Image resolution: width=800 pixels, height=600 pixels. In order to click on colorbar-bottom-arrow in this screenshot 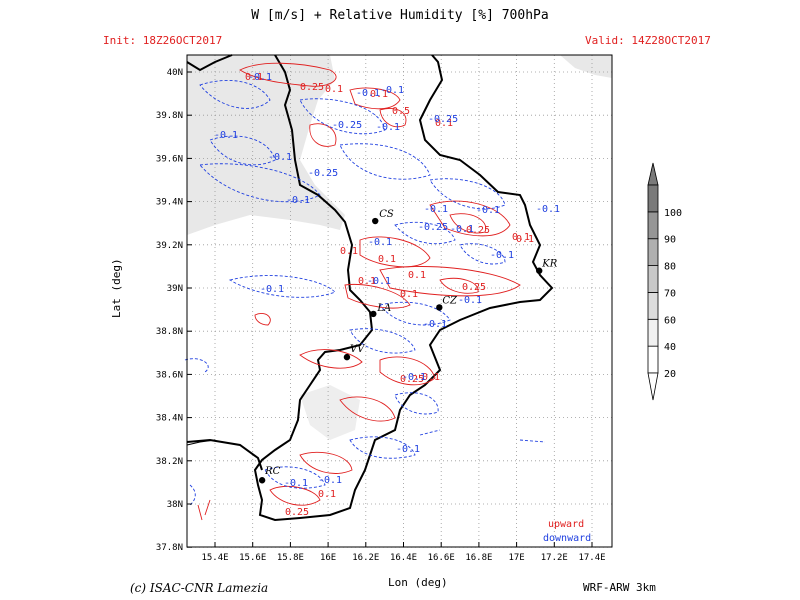, I will do `click(653, 386)`.